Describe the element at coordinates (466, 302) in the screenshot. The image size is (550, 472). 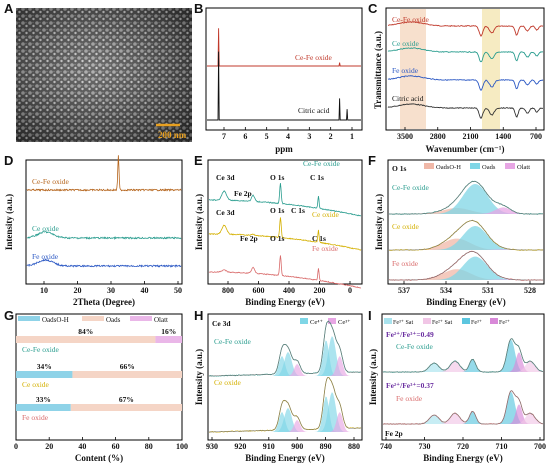
I see `xlabel-f: Binding Energy (eV)` at that location.